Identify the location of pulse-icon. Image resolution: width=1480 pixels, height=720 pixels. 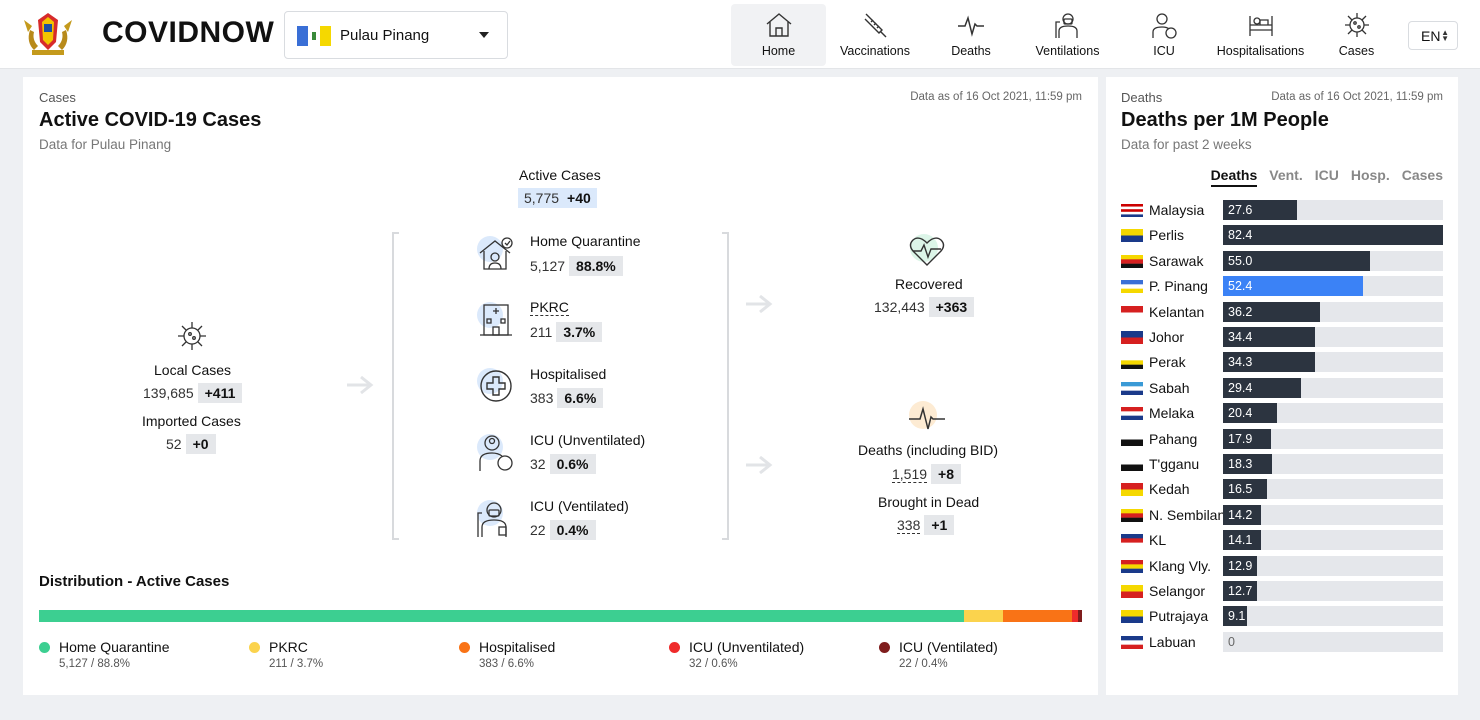
(971, 26).